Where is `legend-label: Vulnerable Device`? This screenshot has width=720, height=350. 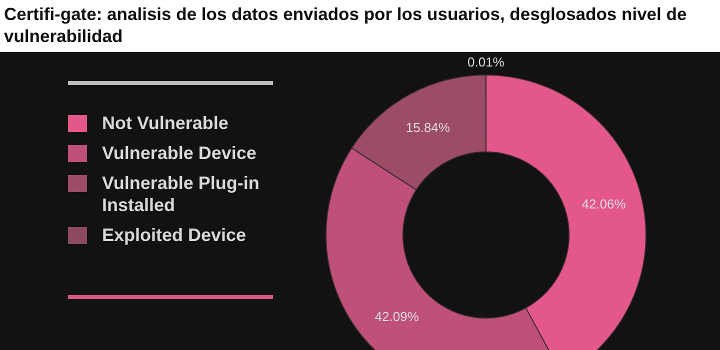 legend-label: Vulnerable Device is located at coordinates (179, 153).